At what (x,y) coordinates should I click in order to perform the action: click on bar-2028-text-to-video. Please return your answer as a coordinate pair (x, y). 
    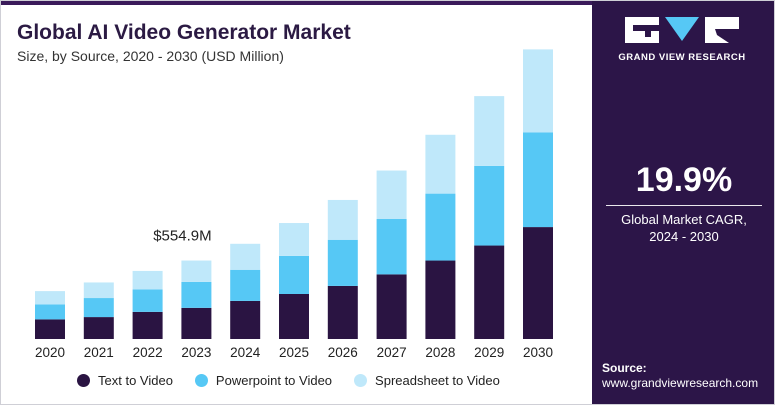
    Looking at the image, I should click on (440, 299).